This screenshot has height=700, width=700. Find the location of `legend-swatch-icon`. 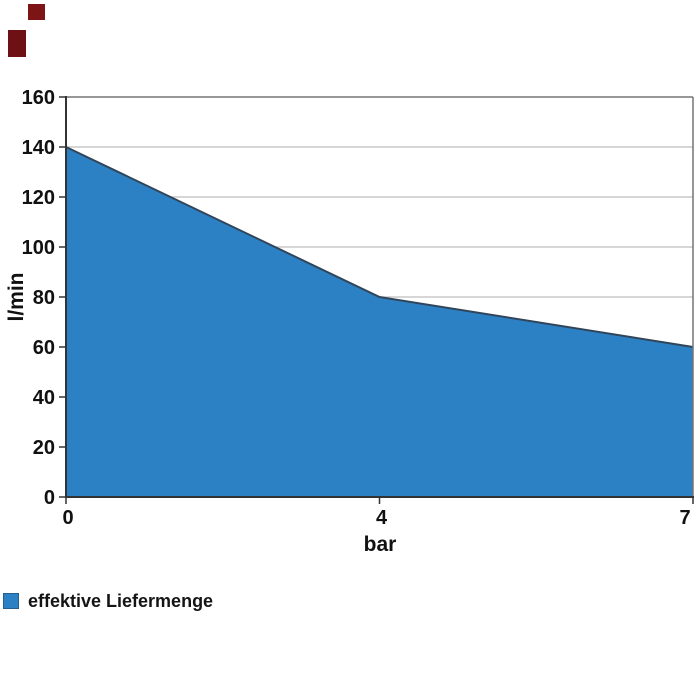

legend-swatch-icon is located at coordinates (11, 601).